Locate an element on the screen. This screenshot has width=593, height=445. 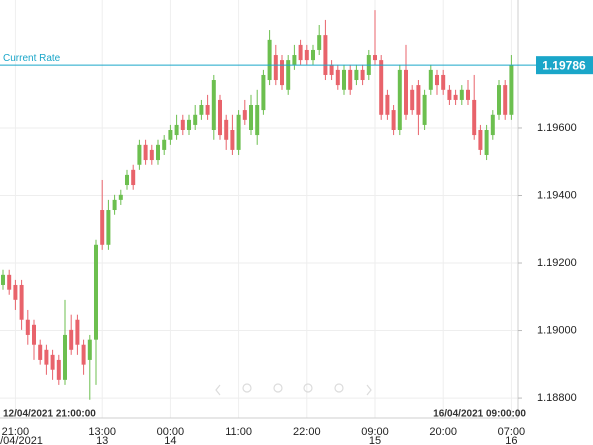
y-tick-label: 1.19200 is located at coordinates (557, 263).